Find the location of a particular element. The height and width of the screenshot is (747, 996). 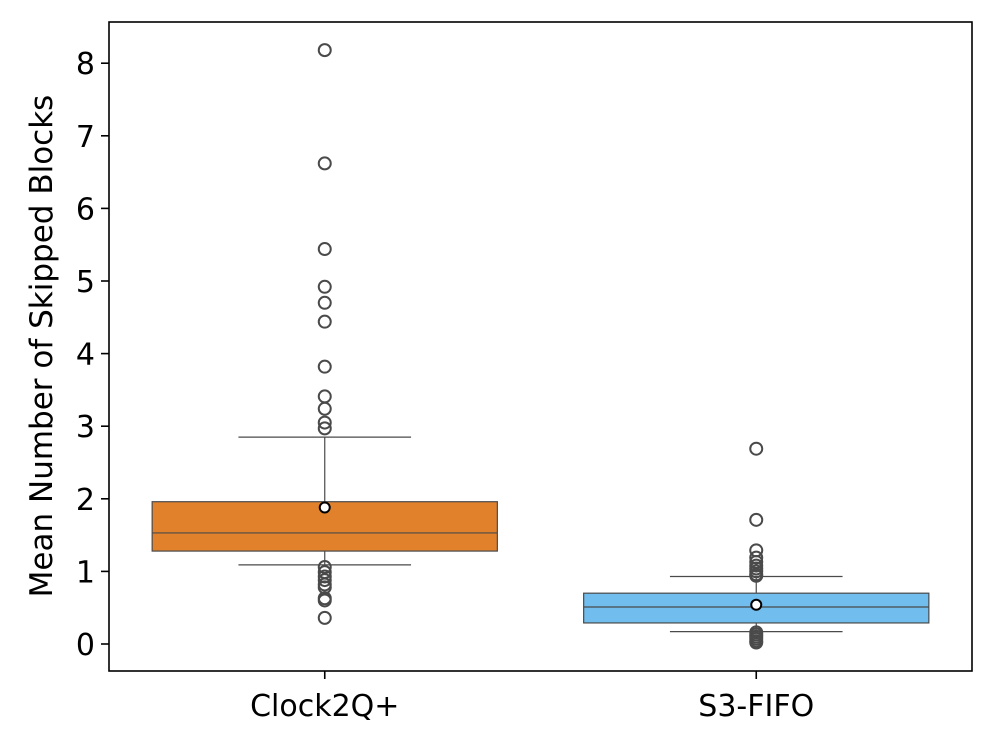

y-axis: 0 1 2 3 4 5 6 7 8 is located at coordinates (92, 355).